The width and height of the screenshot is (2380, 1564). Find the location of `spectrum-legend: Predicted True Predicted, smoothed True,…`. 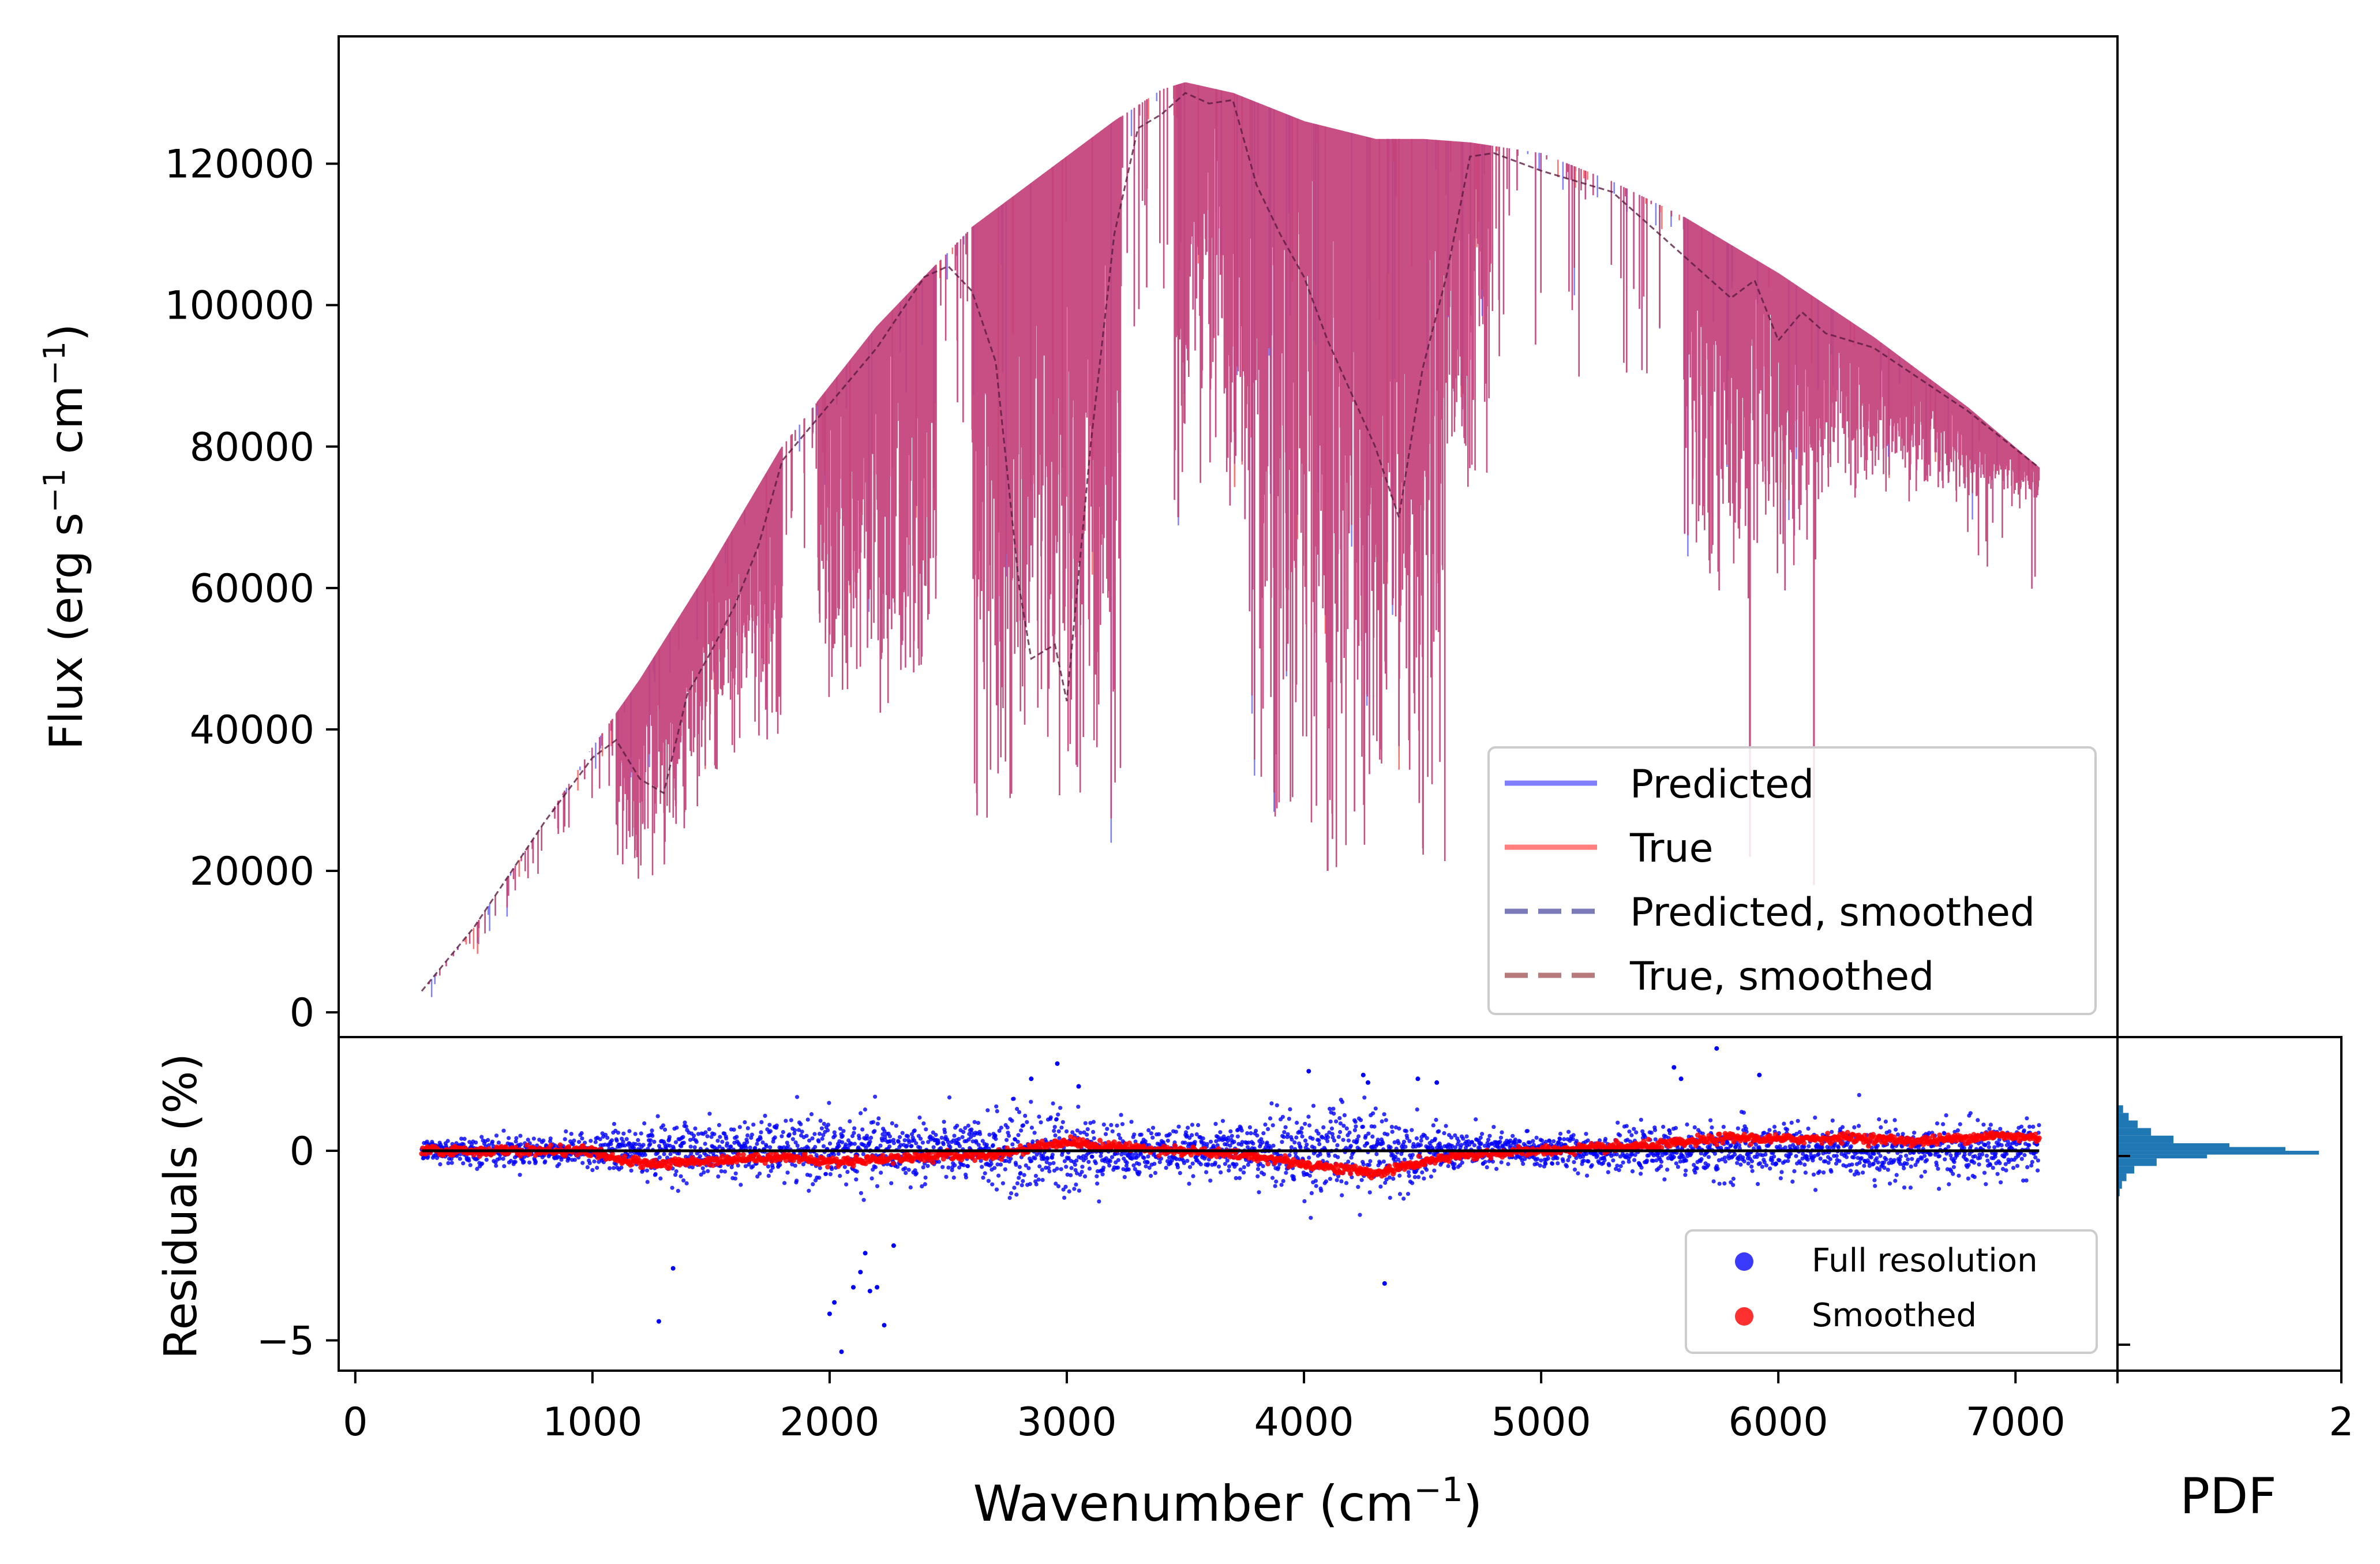

spectrum-legend: Predicted True Predicted, smoothed True,… is located at coordinates (1793, 880).